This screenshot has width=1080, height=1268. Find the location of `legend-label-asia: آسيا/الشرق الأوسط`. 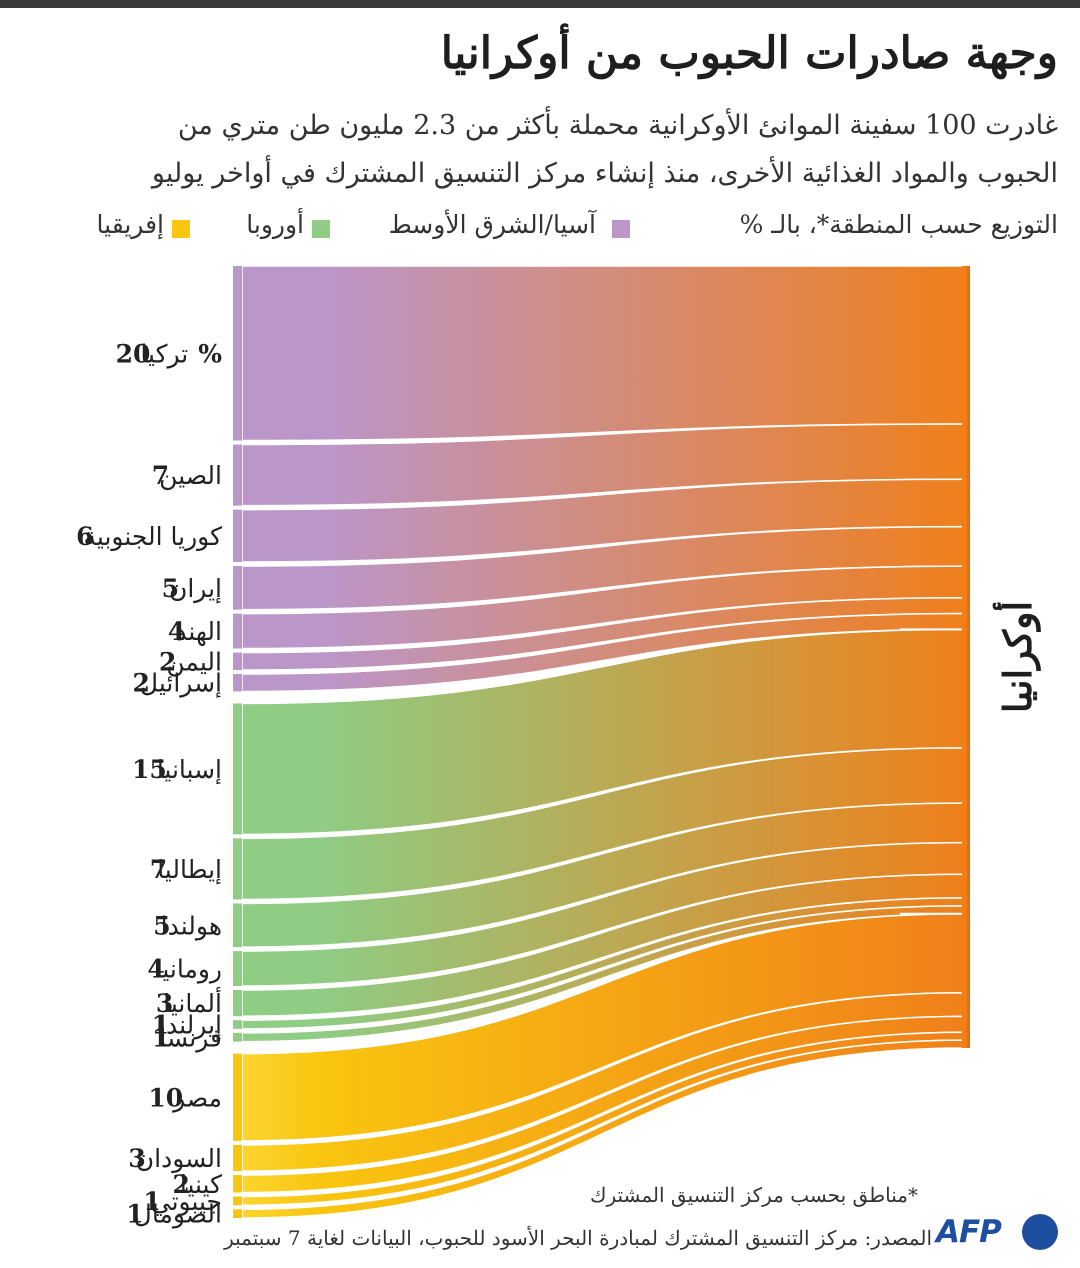

legend-label-asia: آسيا/الشرق الأوسط is located at coordinates (492, 224).